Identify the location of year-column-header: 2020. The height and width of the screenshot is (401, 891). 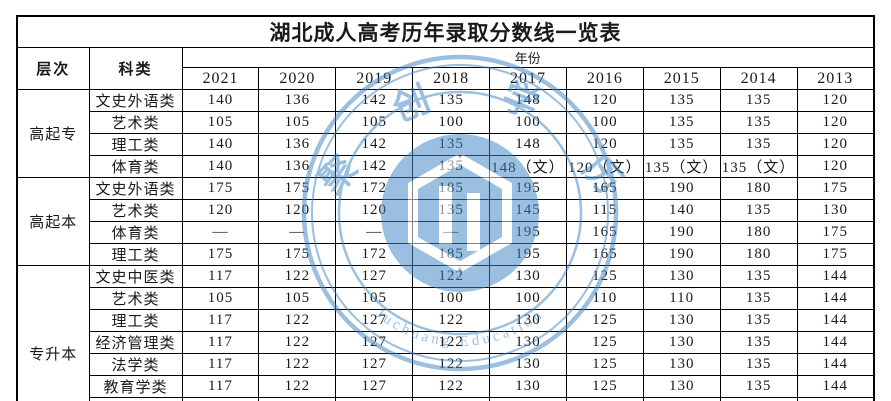
(297, 78).